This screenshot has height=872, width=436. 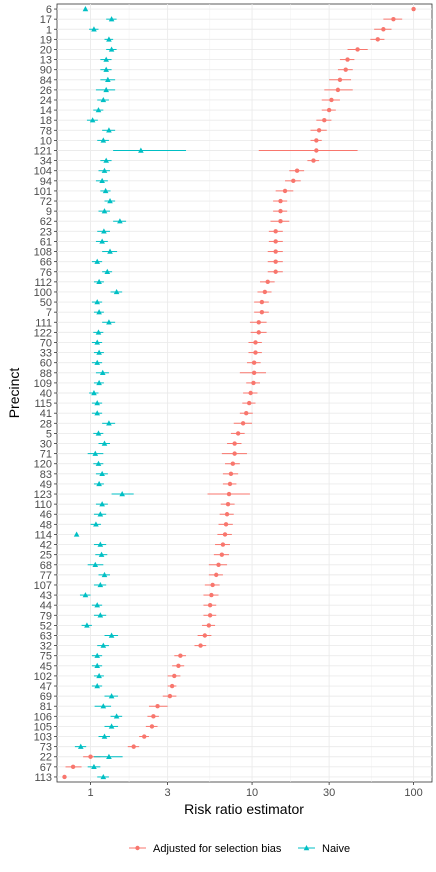 What do you see at coordinates (43, 727) in the screenshot?
I see `y-tick-label: 105` at bounding box center [43, 727].